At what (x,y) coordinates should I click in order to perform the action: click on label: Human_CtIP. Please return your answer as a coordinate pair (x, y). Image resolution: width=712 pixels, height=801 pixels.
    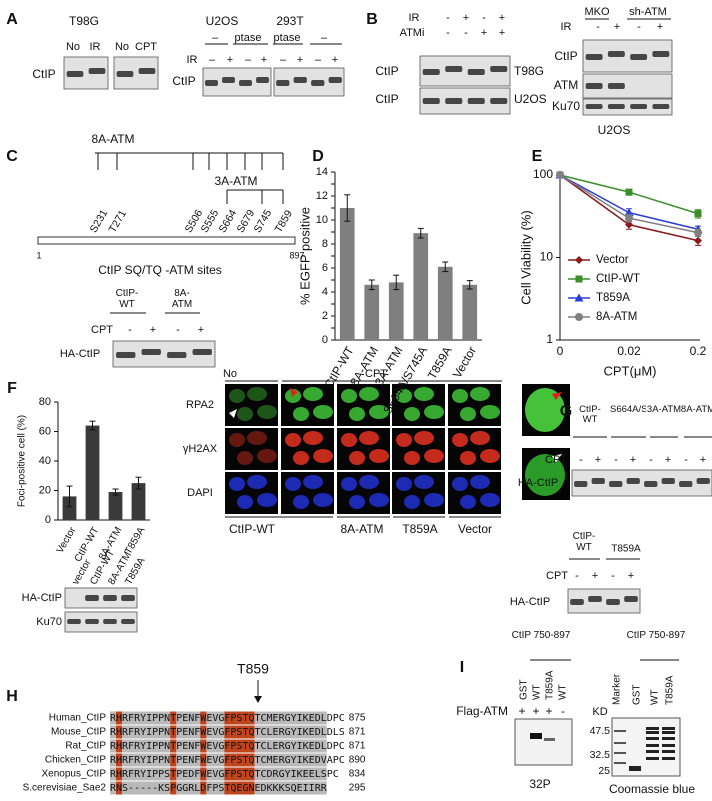
    Looking at the image, I should click on (78, 718).